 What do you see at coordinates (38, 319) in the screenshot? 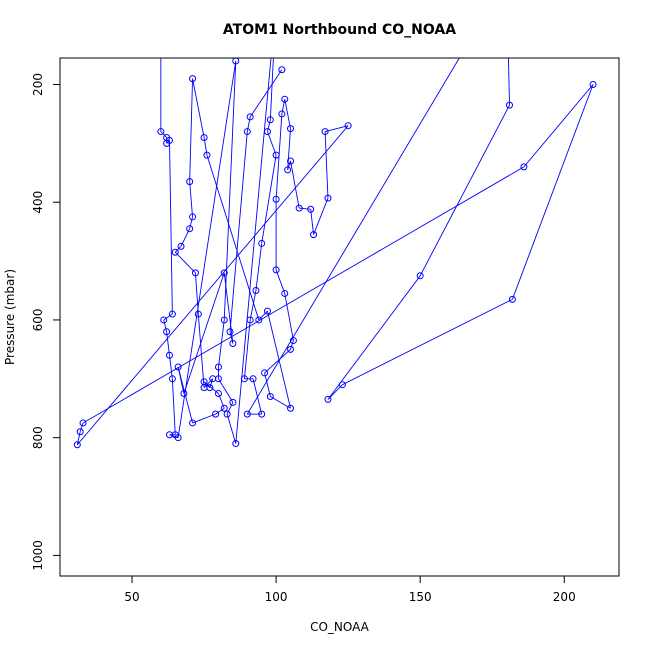
I see `y-tick-label: 600` at bounding box center [38, 319].